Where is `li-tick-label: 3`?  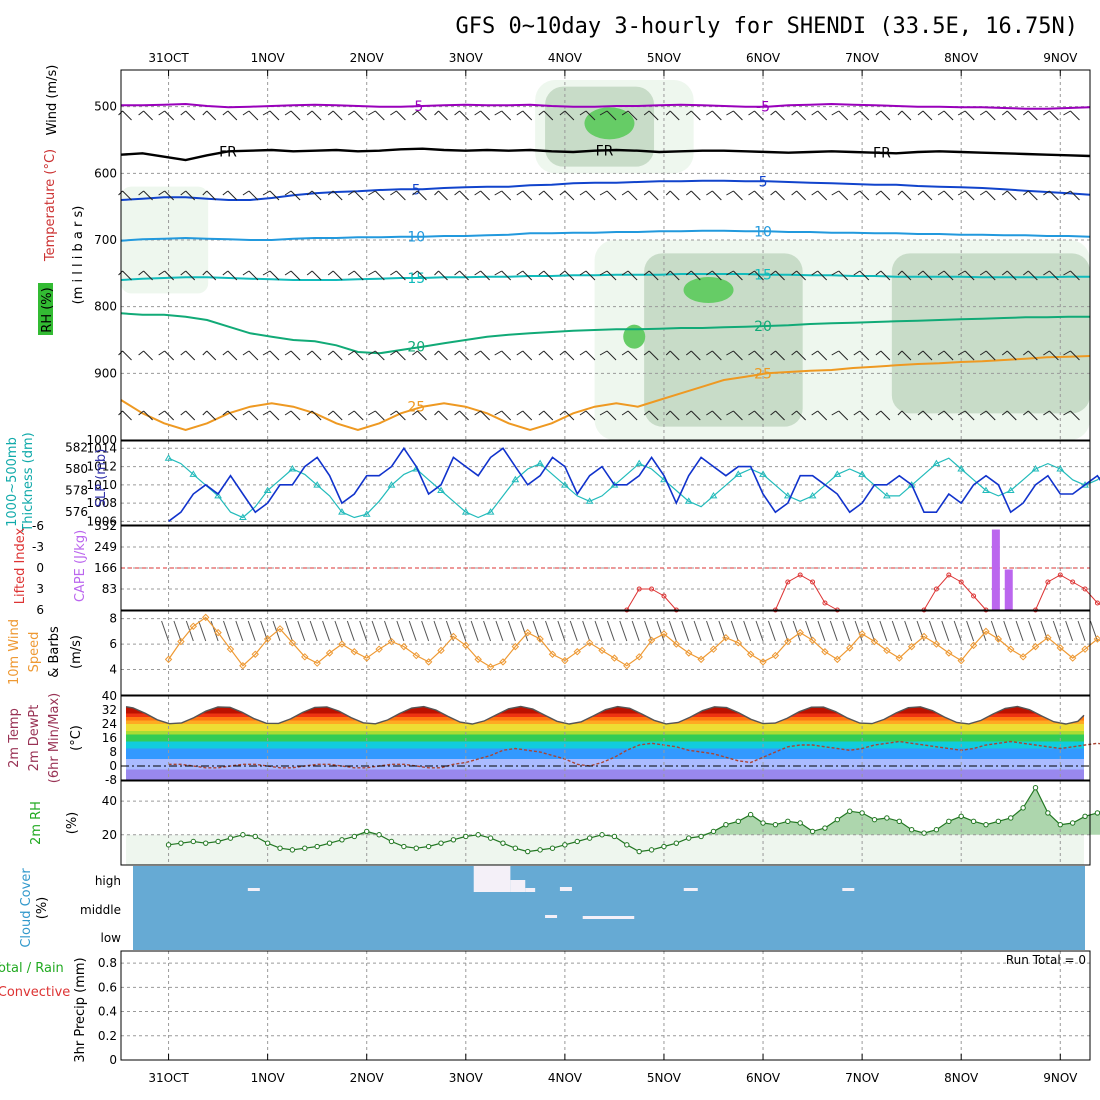
li-tick-label: 3 is located at coordinates (40, 589).